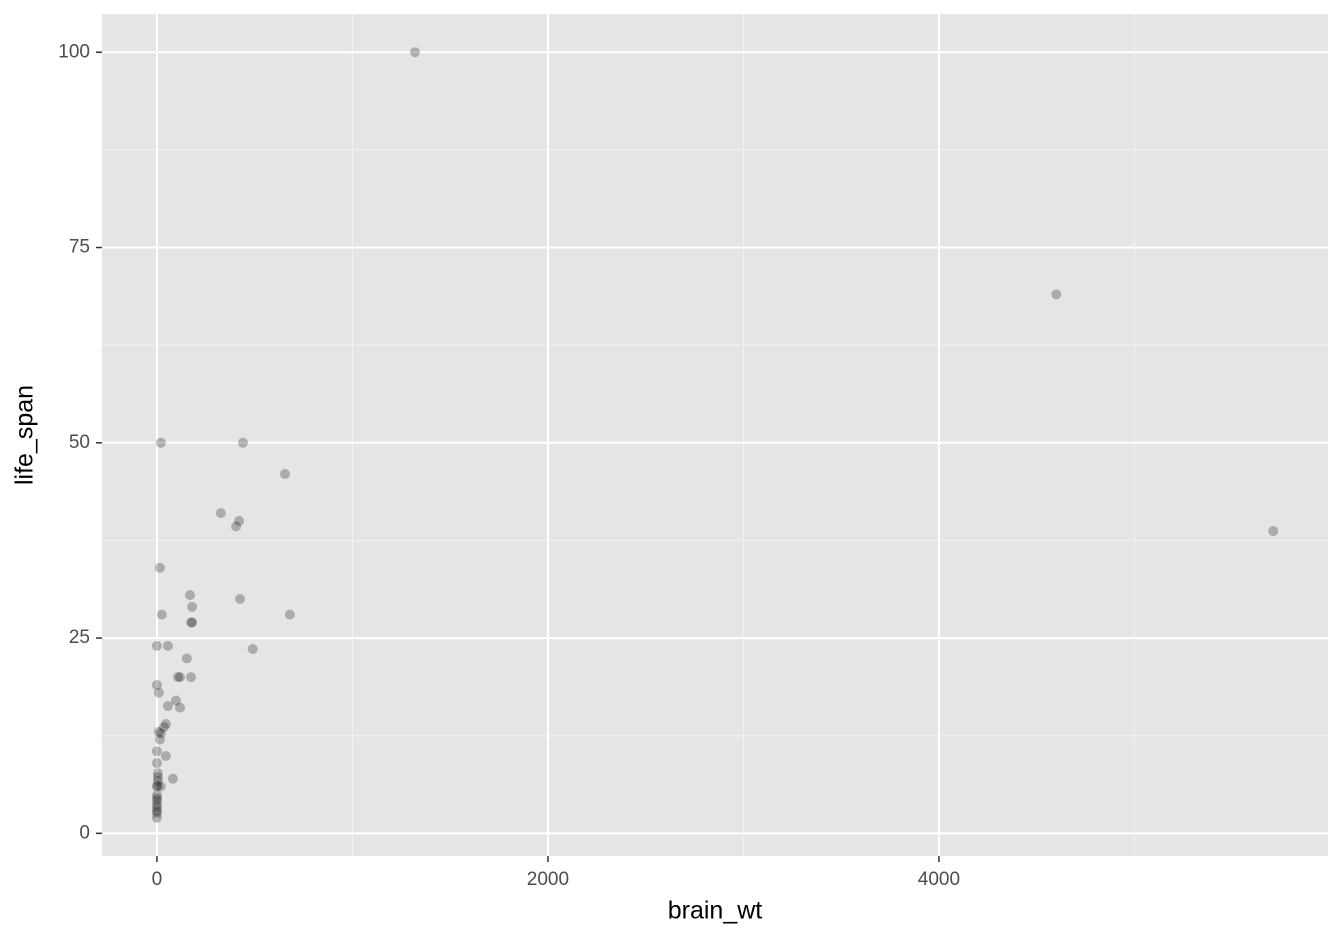 The height and width of the screenshot is (945, 1344). What do you see at coordinates (939, 879) in the screenshot?
I see `x-tick-label: 4000` at bounding box center [939, 879].